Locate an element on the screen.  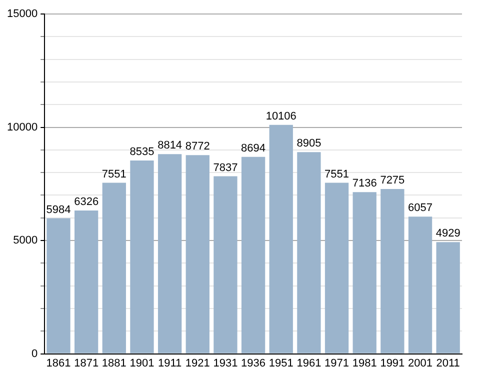
x-tick-label: 1921 is located at coordinates (197, 363).